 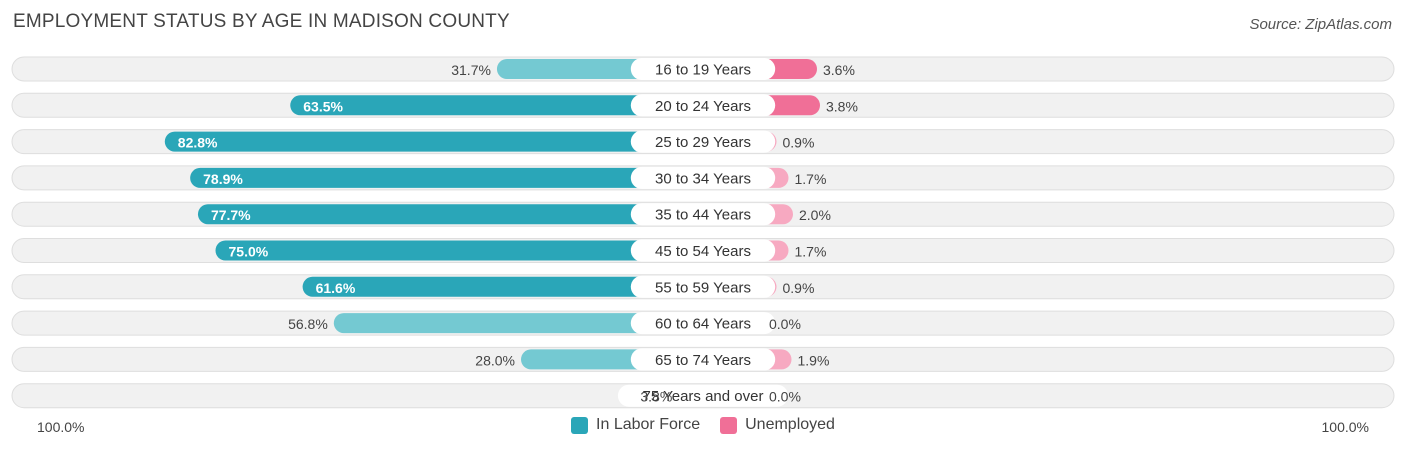 I want to click on labor-value-label: 61.6%, so click(x=336, y=288).